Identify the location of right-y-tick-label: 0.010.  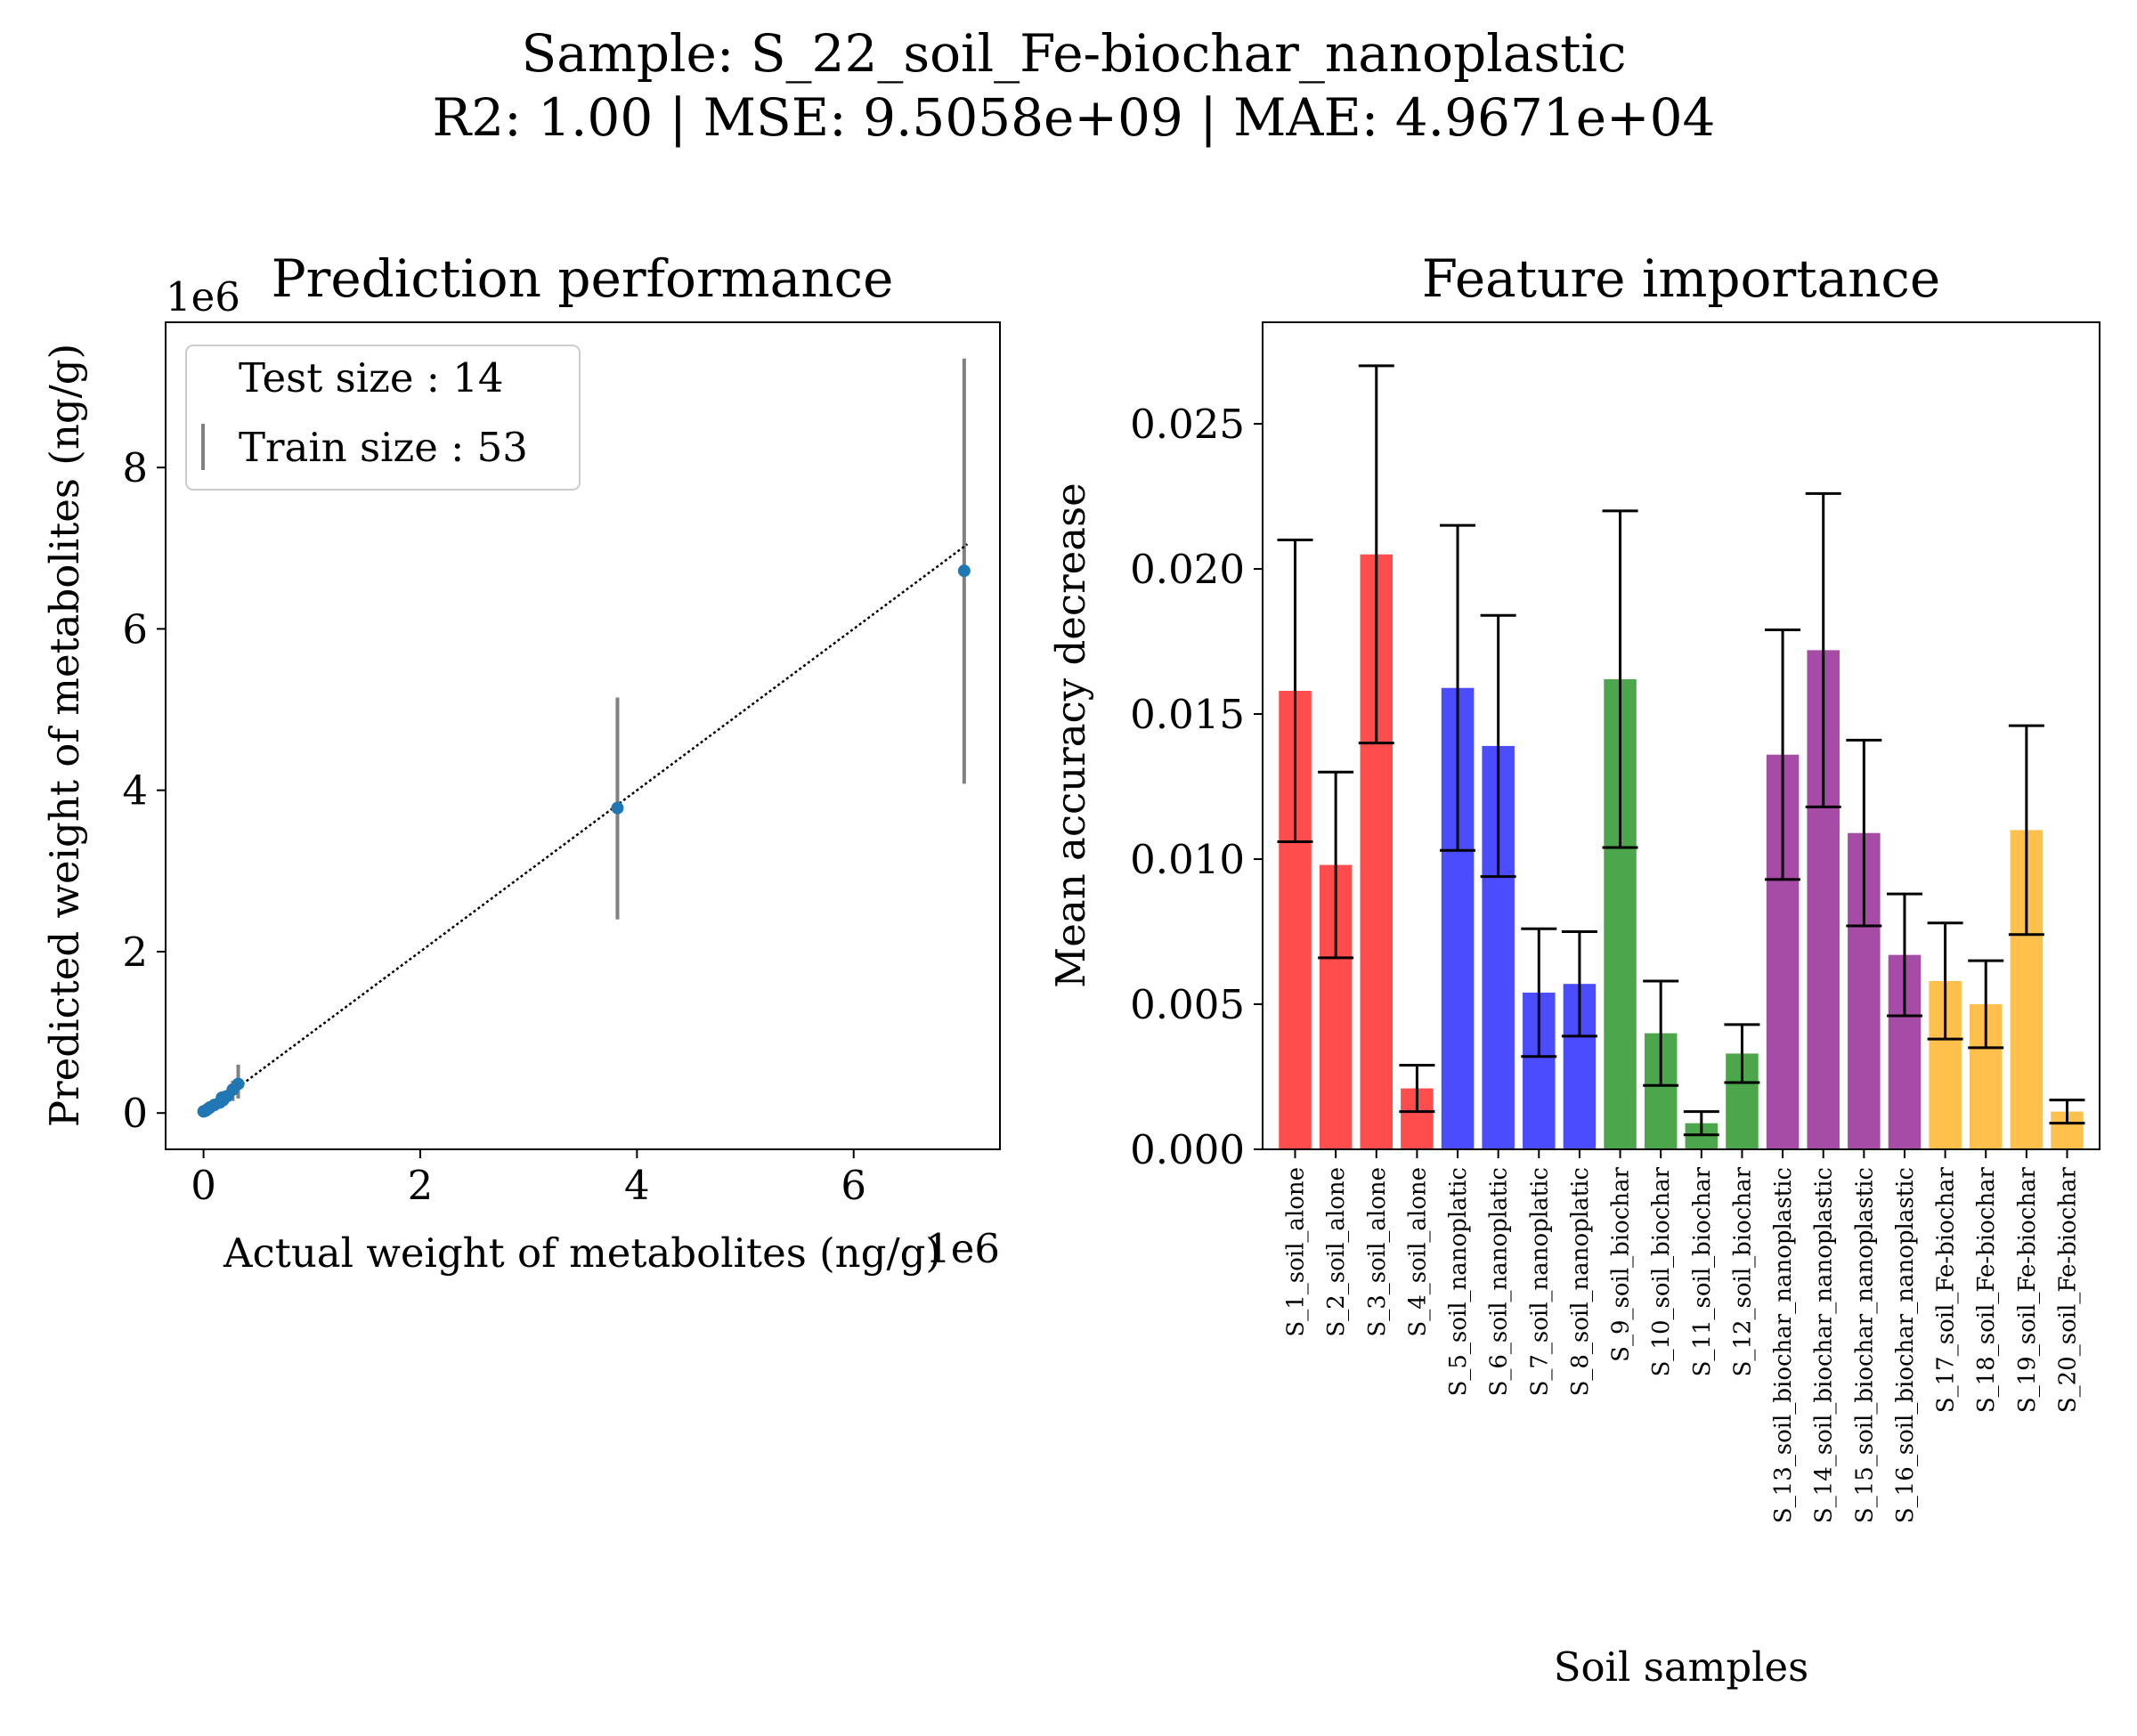
(1187, 859).